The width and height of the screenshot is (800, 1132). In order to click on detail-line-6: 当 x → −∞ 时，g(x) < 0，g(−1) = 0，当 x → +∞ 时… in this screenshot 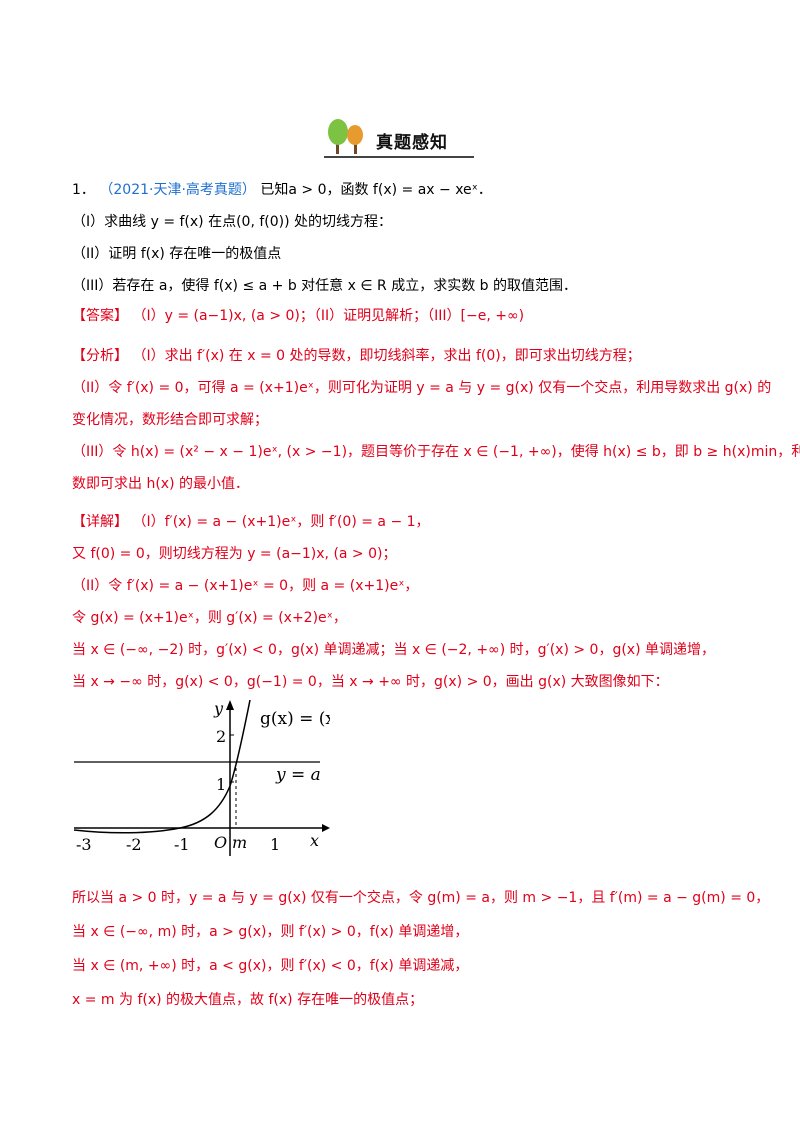, I will do `click(370, 682)`.